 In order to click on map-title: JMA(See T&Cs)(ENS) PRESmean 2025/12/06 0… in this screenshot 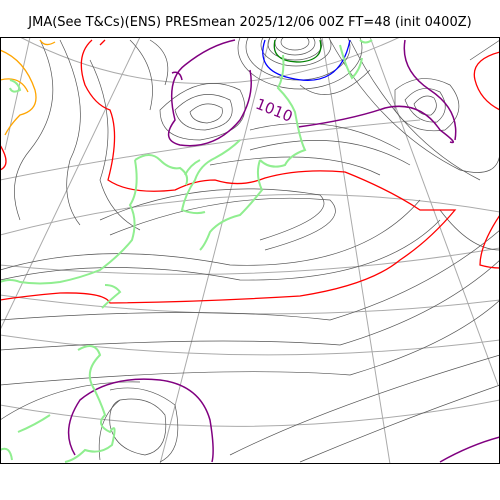, I will do `click(250, 22)`.